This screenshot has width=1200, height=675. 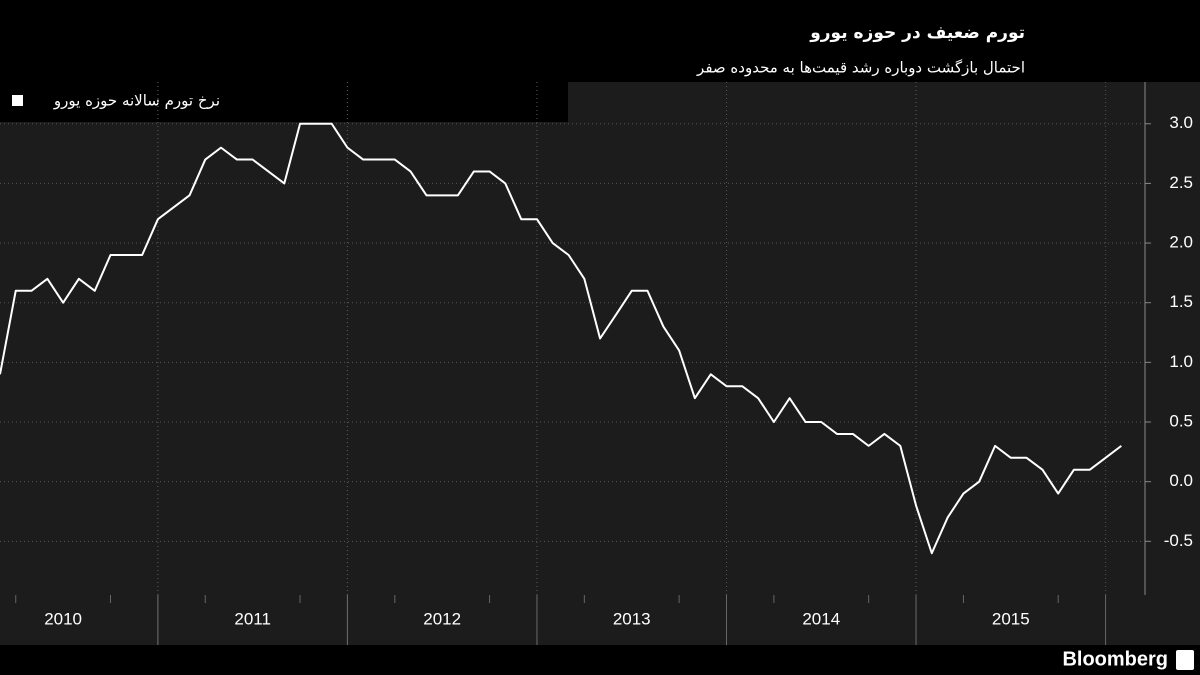 I want to click on logo-icon, so click(x=1185, y=660).